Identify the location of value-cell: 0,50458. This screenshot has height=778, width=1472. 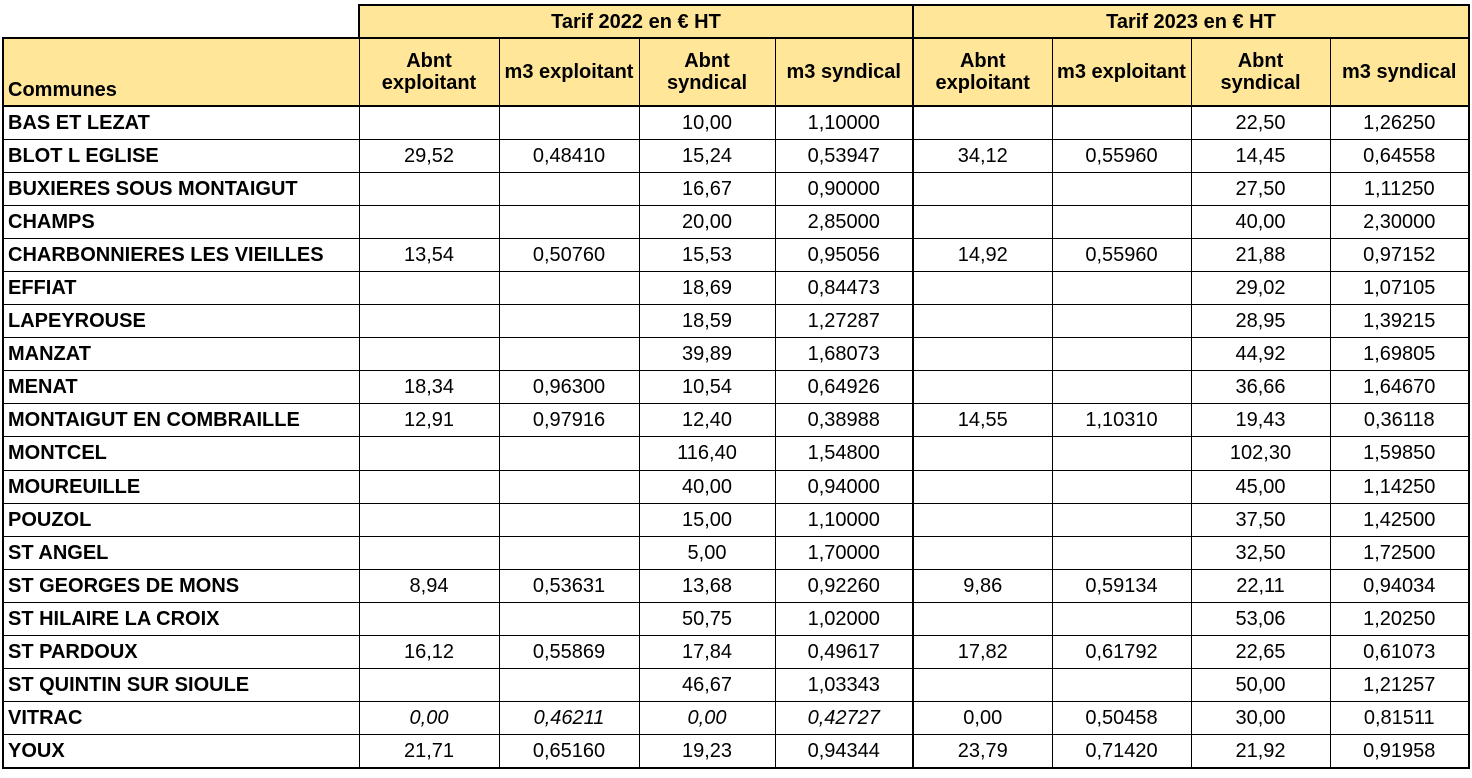
(1121, 718).